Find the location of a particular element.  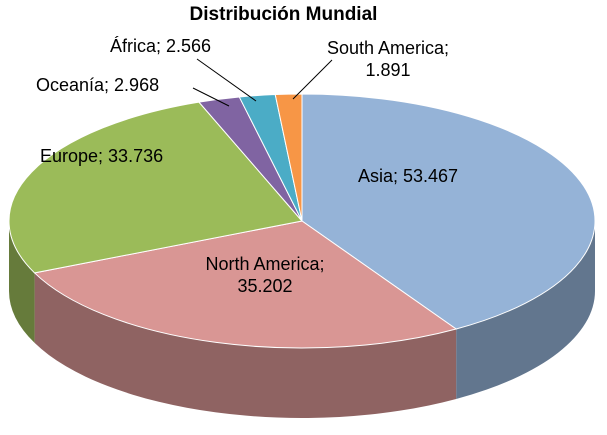

pie-slice-europe-side is located at coordinates (22, 282).